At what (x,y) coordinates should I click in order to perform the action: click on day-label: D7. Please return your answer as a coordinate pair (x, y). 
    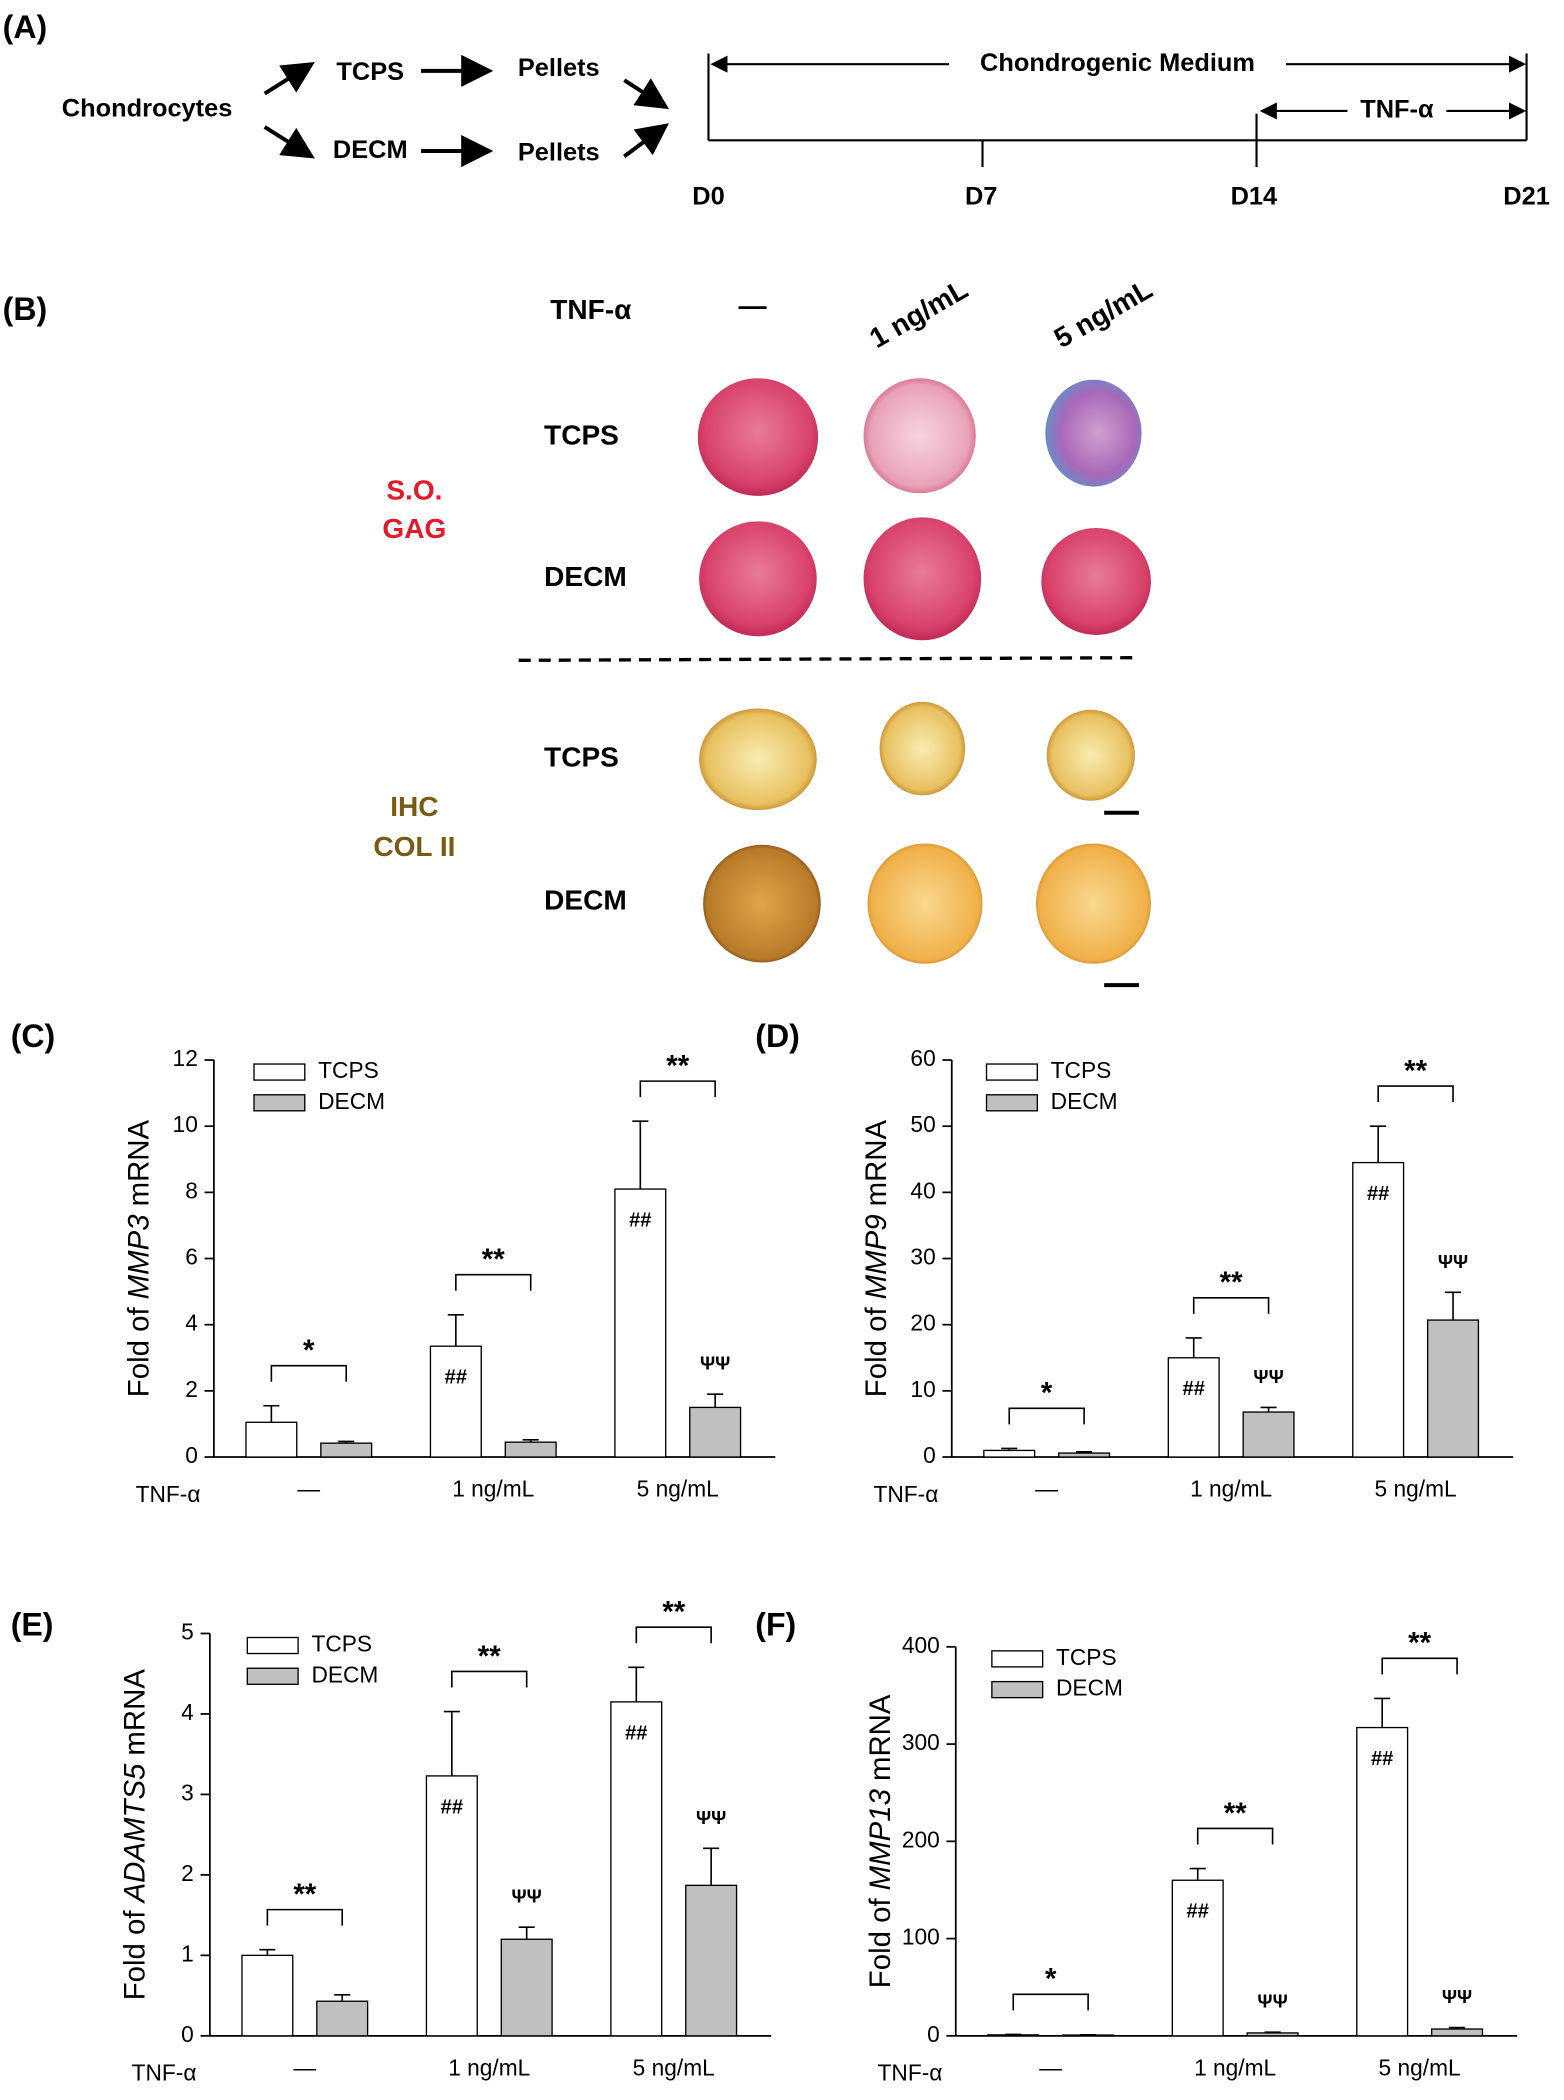
    Looking at the image, I should click on (981, 197).